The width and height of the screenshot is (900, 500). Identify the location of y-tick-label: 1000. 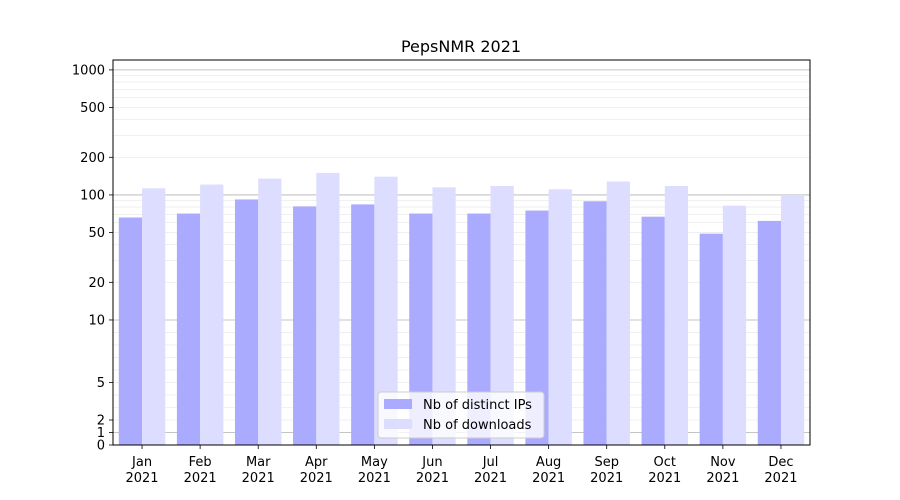
(88, 70).